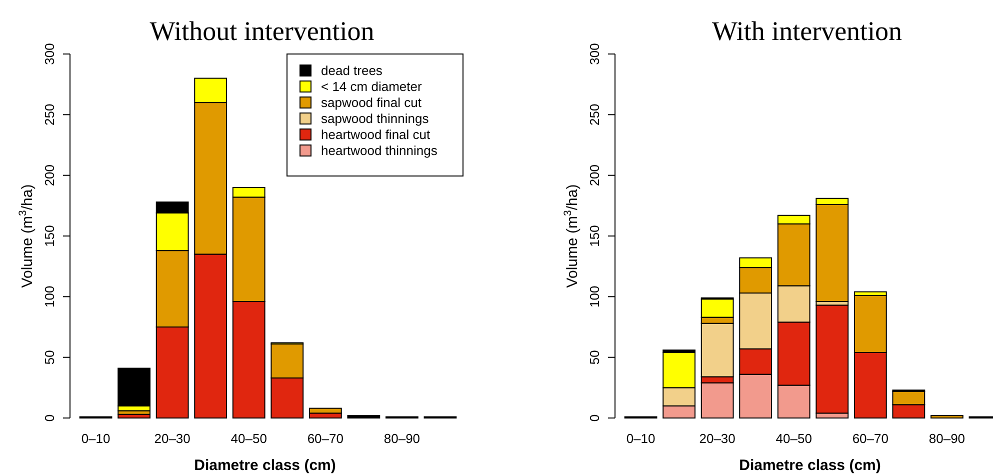  Describe the element at coordinates (807, 31) in the screenshot. I see `chart-title: With intervention` at that location.